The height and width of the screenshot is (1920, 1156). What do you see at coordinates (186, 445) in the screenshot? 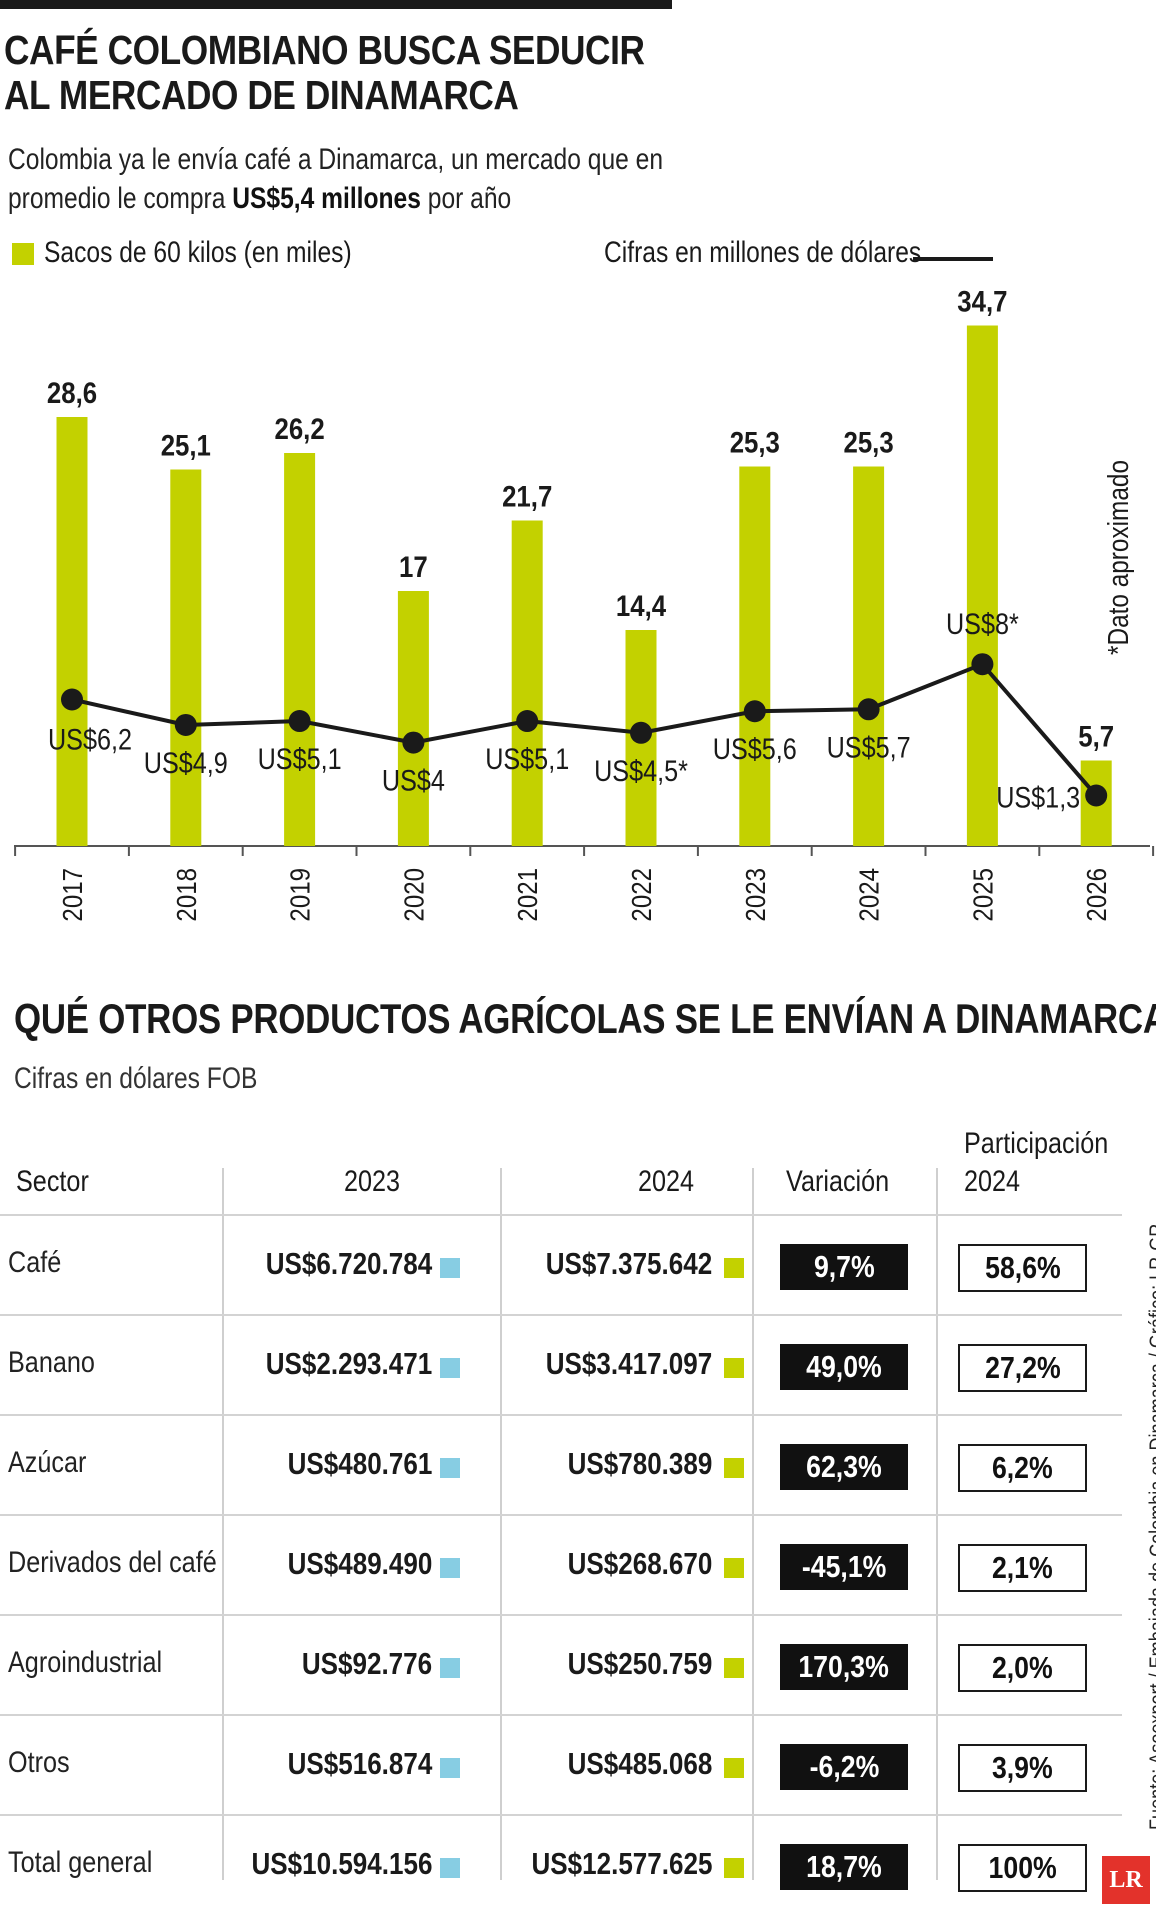
I see `bar-value-label: 25,1` at bounding box center [186, 445].